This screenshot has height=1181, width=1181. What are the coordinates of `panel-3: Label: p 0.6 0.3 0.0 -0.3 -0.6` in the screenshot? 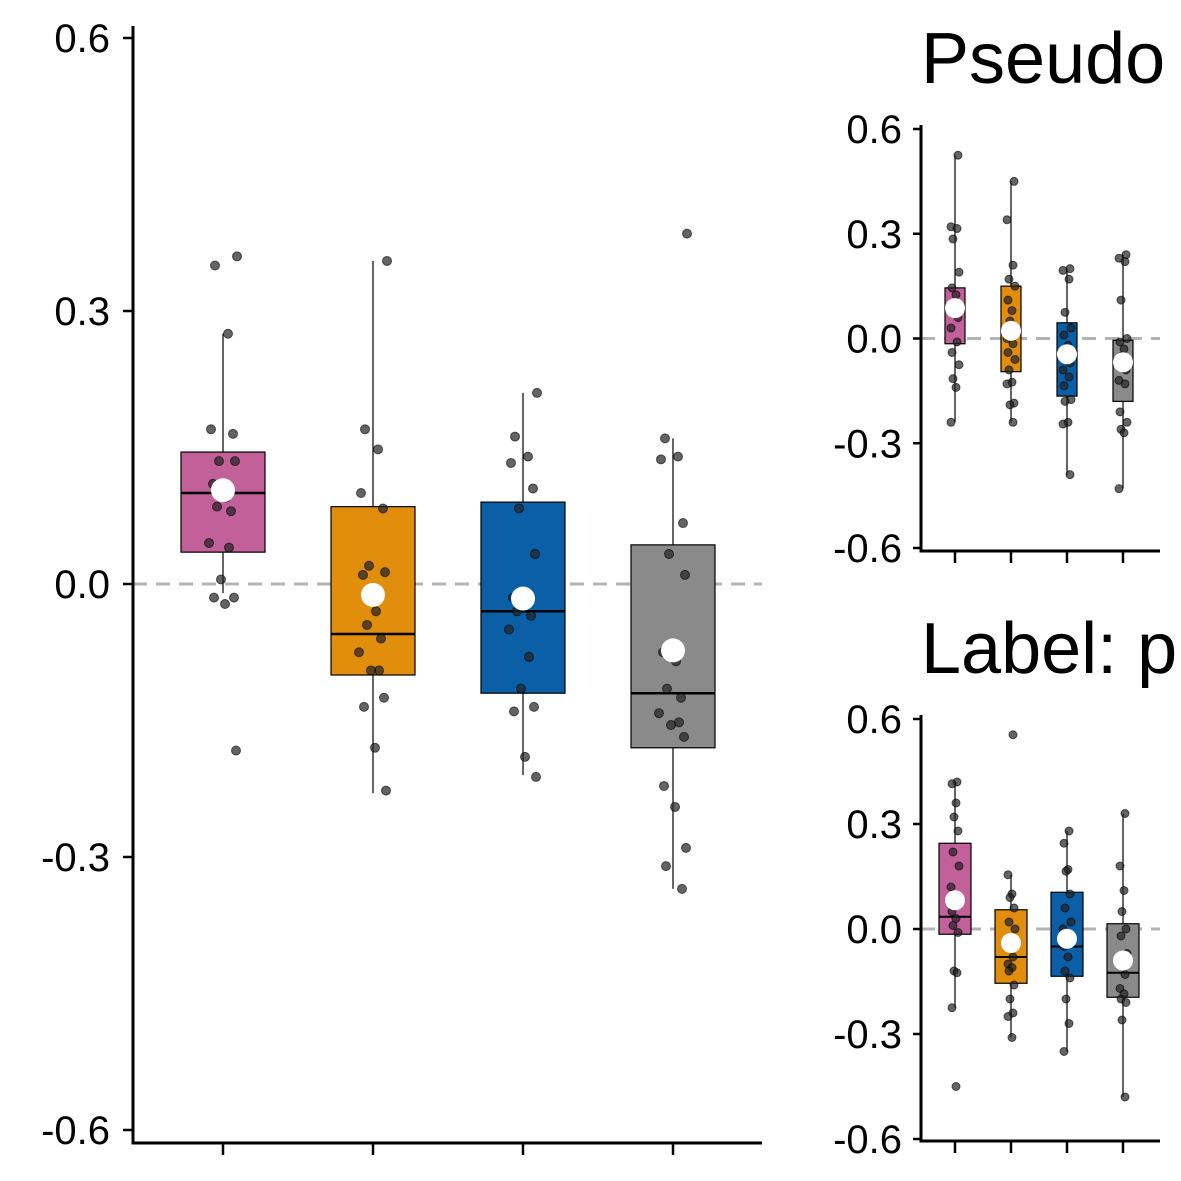 It's located at (1005, 885).